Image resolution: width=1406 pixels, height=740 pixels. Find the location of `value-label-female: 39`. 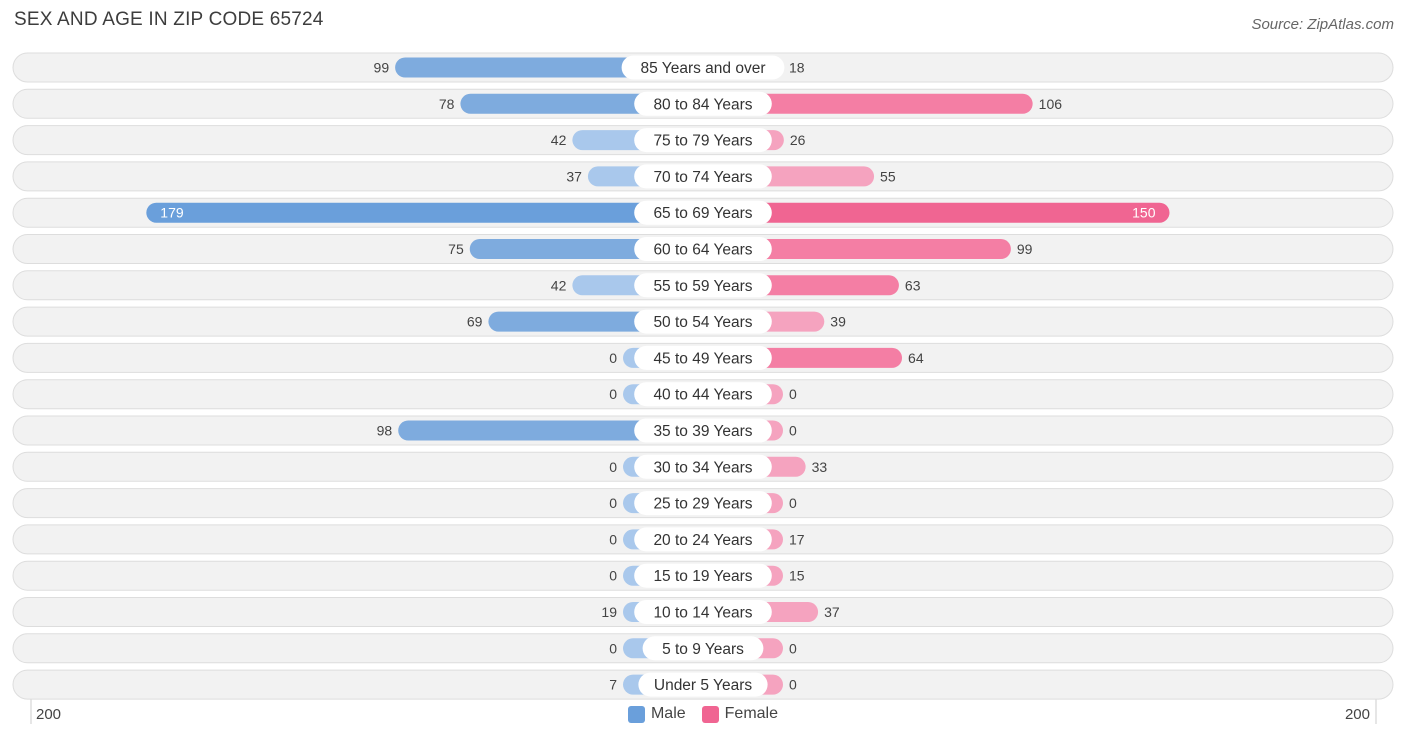

value-label-female: 39 is located at coordinates (838, 322).